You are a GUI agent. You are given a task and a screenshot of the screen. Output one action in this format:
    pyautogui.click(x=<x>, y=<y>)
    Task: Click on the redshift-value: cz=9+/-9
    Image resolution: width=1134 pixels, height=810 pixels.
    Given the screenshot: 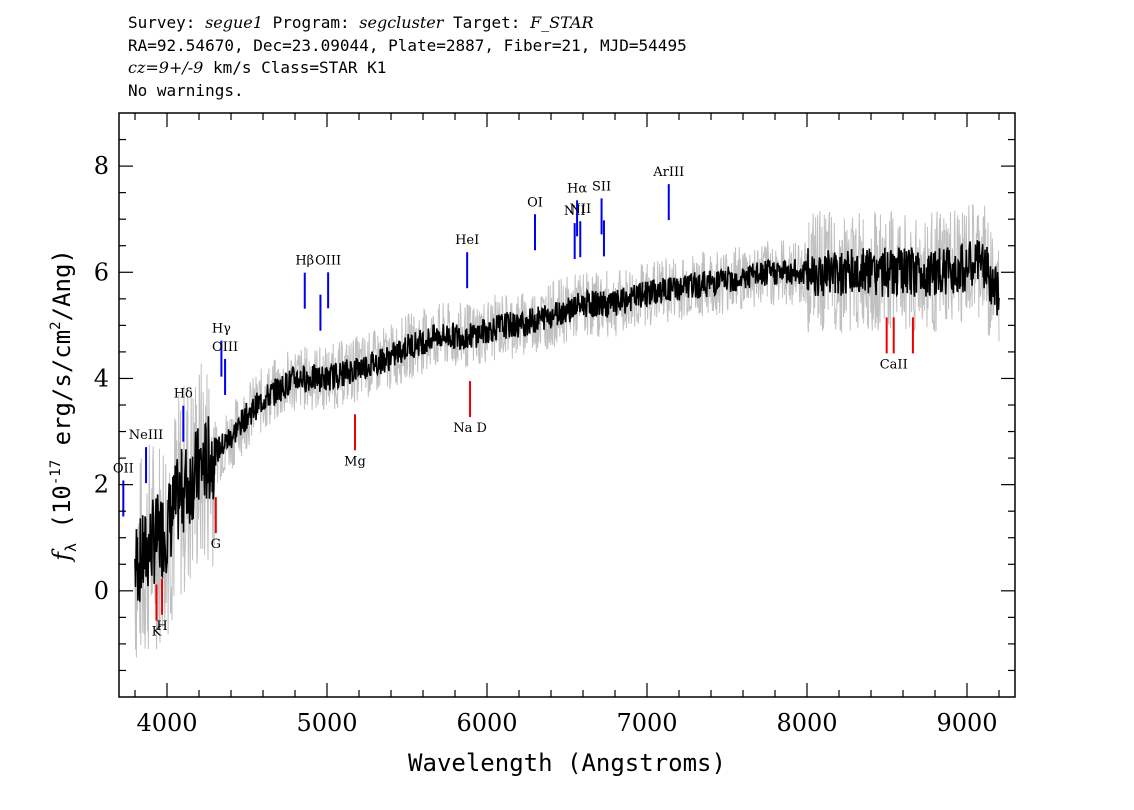 What is the action you would take?
    pyautogui.click(x=166, y=67)
    